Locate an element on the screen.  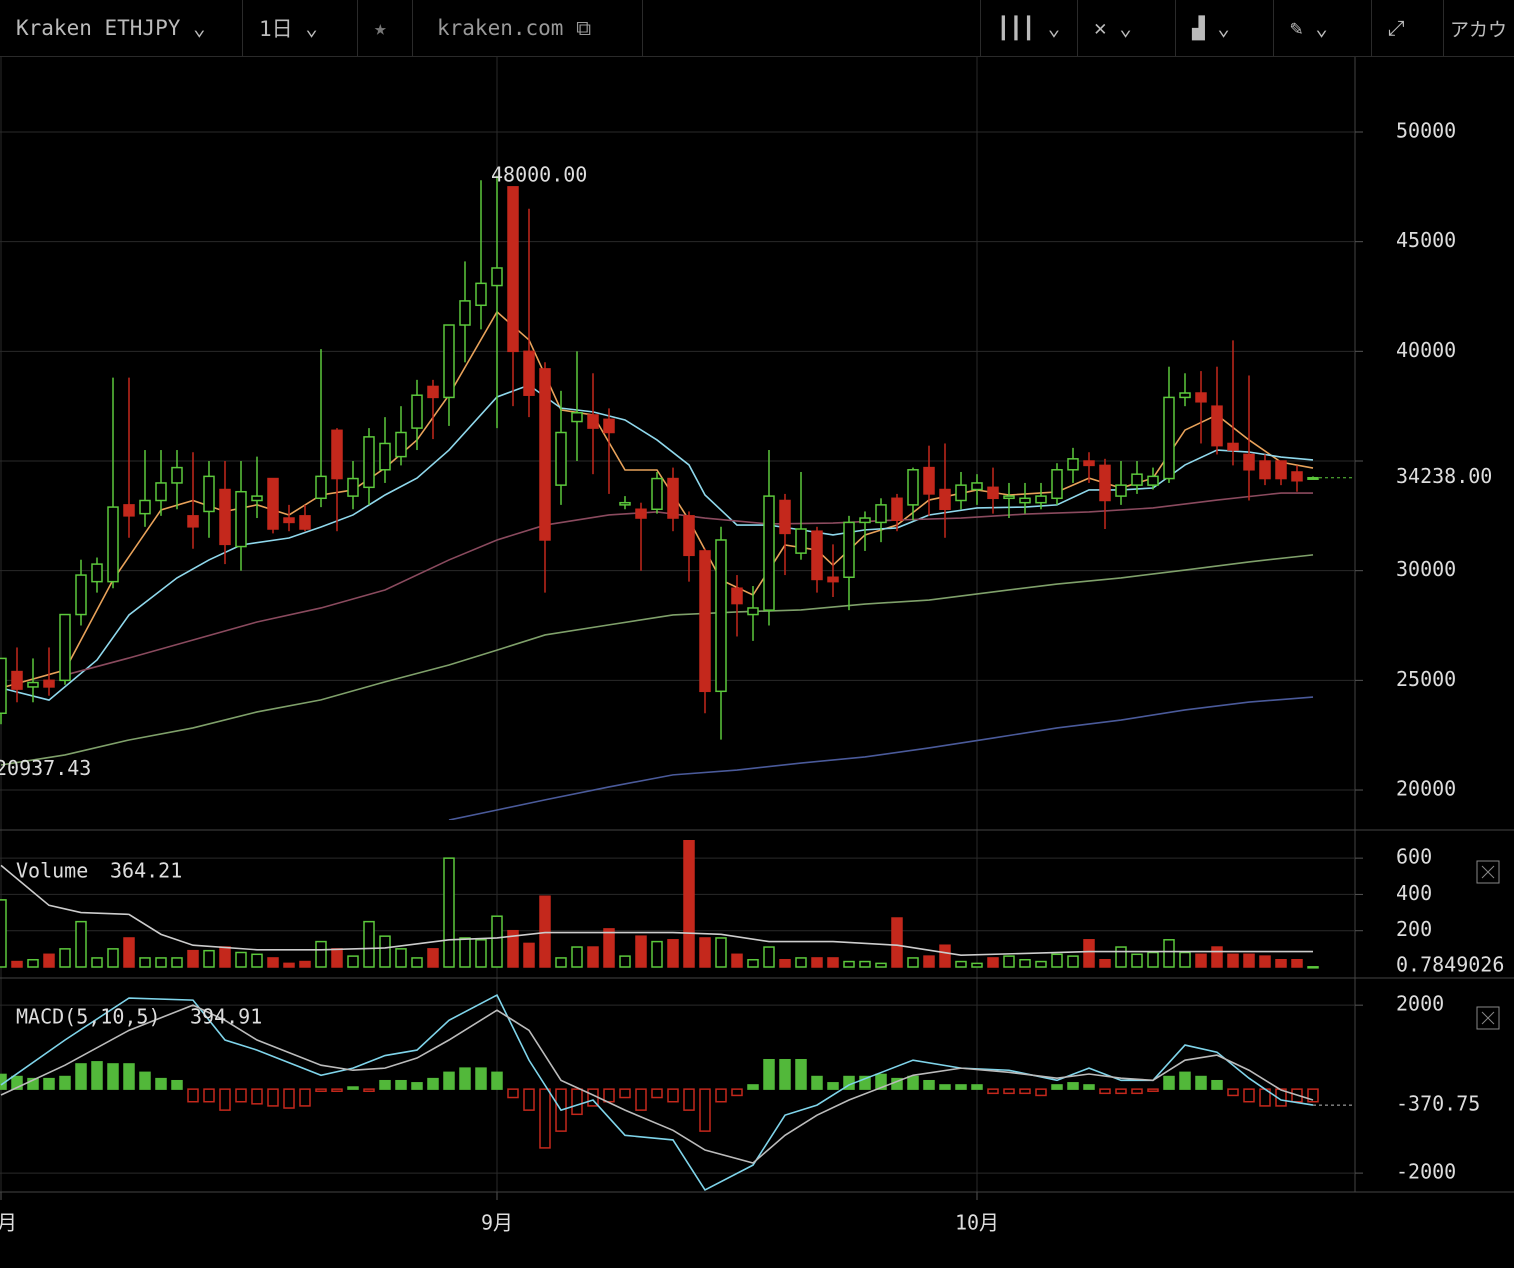
last-price-label: 34238.00 is located at coordinates (1444, 476).